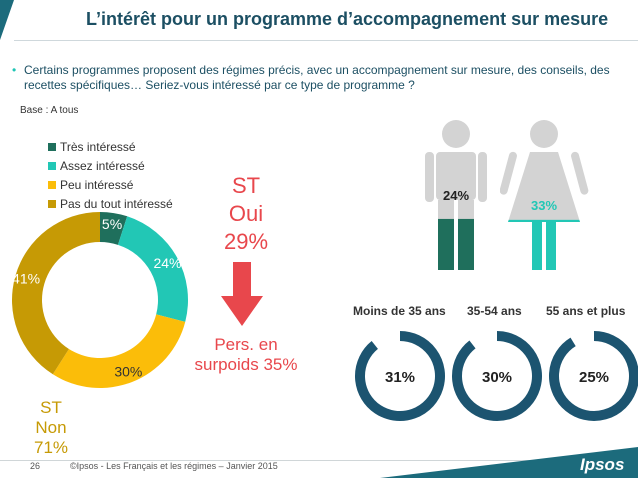 The height and width of the screenshot is (478, 638). What do you see at coordinates (319, 460) in the screenshot?
I see `footer-divider` at bounding box center [319, 460].